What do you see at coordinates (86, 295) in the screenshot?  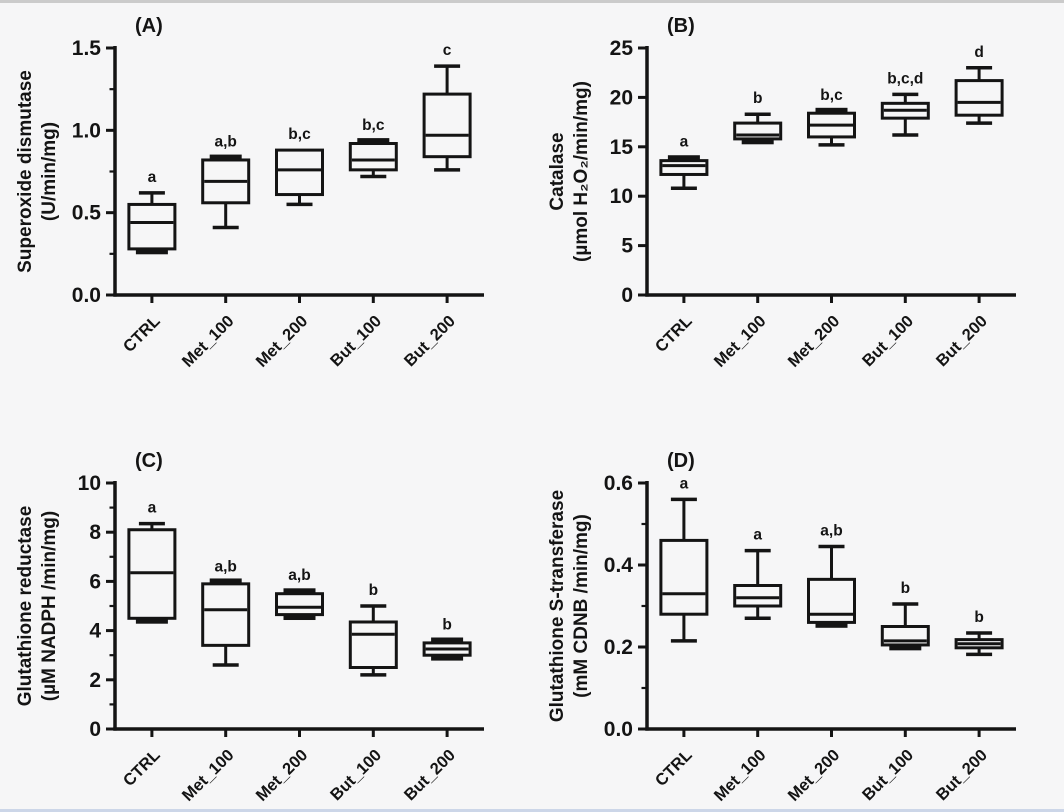 I see `y-tick-label: 0.0` at bounding box center [86, 295].